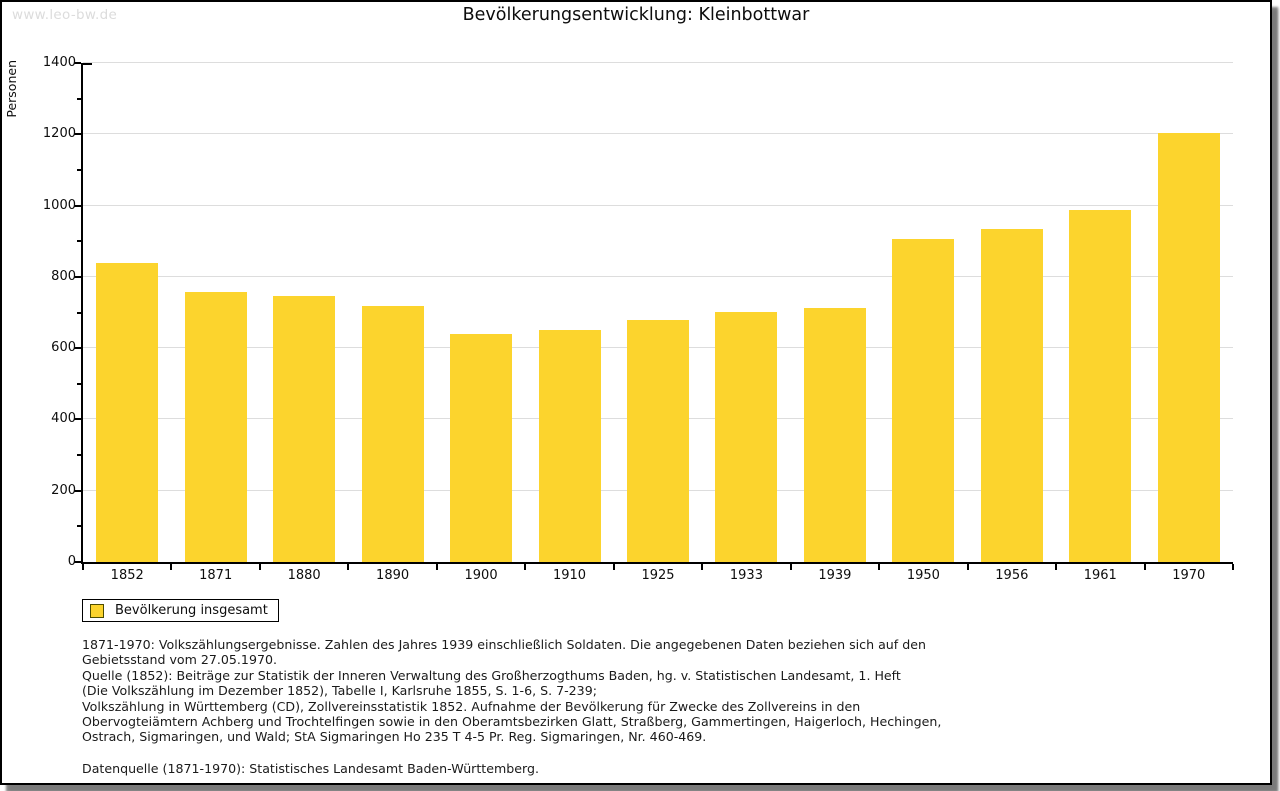 The image size is (1280, 791). I want to click on legend: Bevölkerung insgesamt, so click(180, 610).